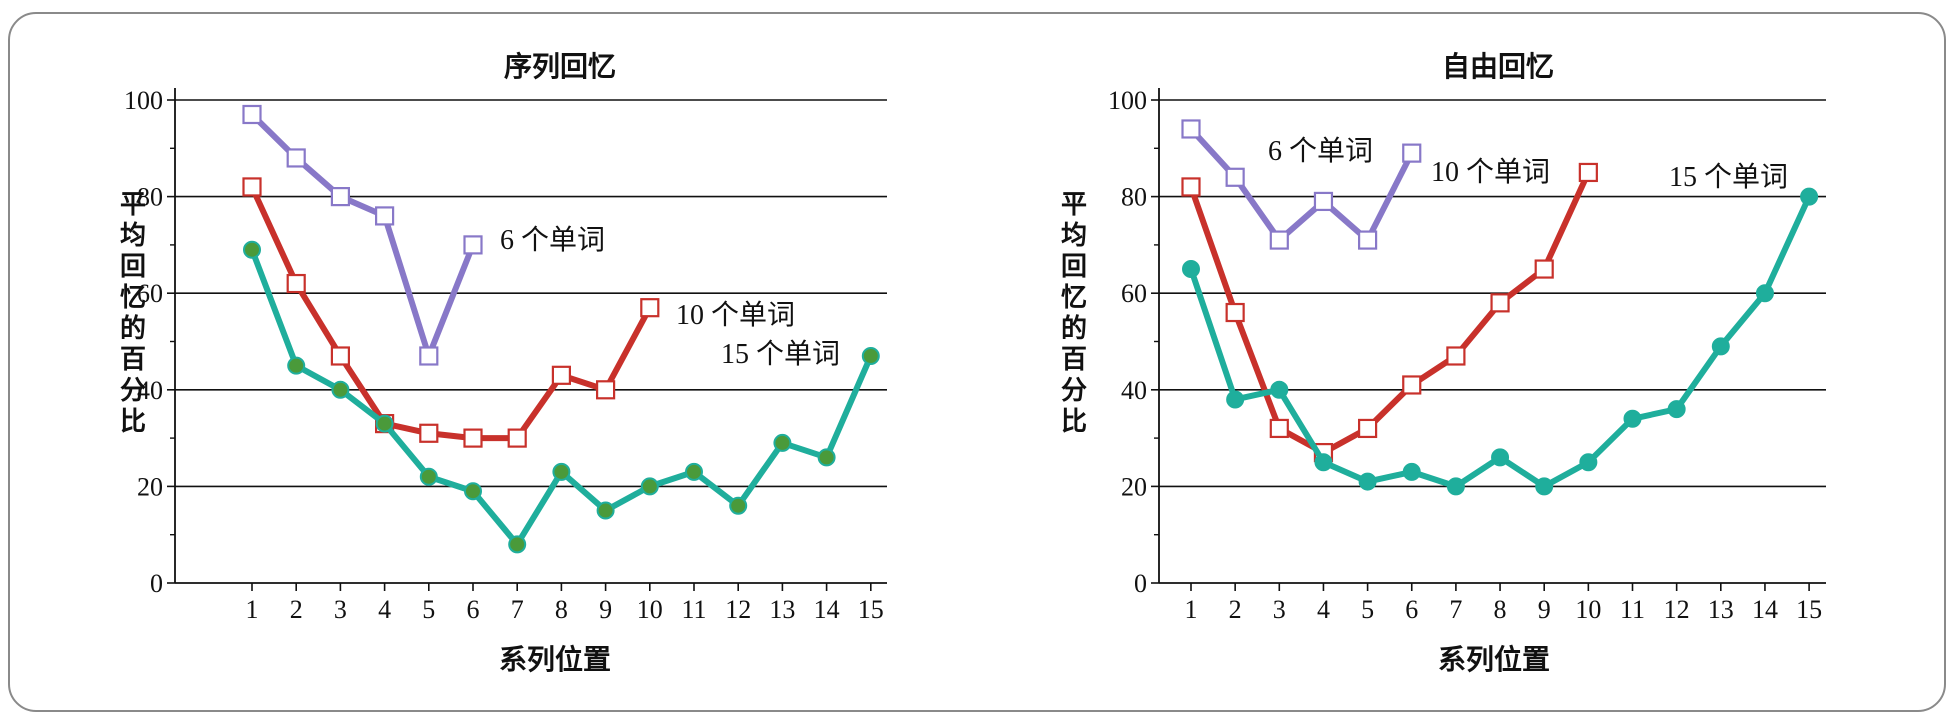 This screenshot has width=1958, height=724. I want to click on y-tick-label: 0, so click(156, 583).